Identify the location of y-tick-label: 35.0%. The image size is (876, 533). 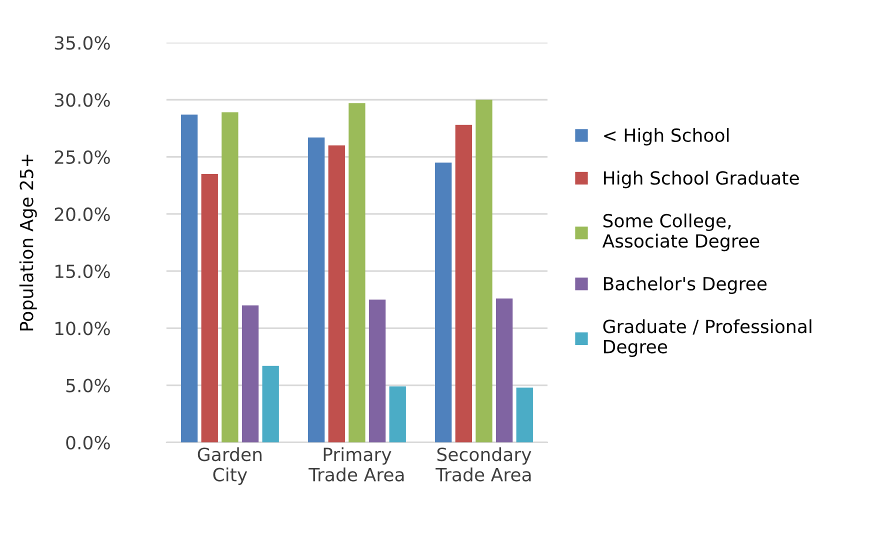
(82, 43).